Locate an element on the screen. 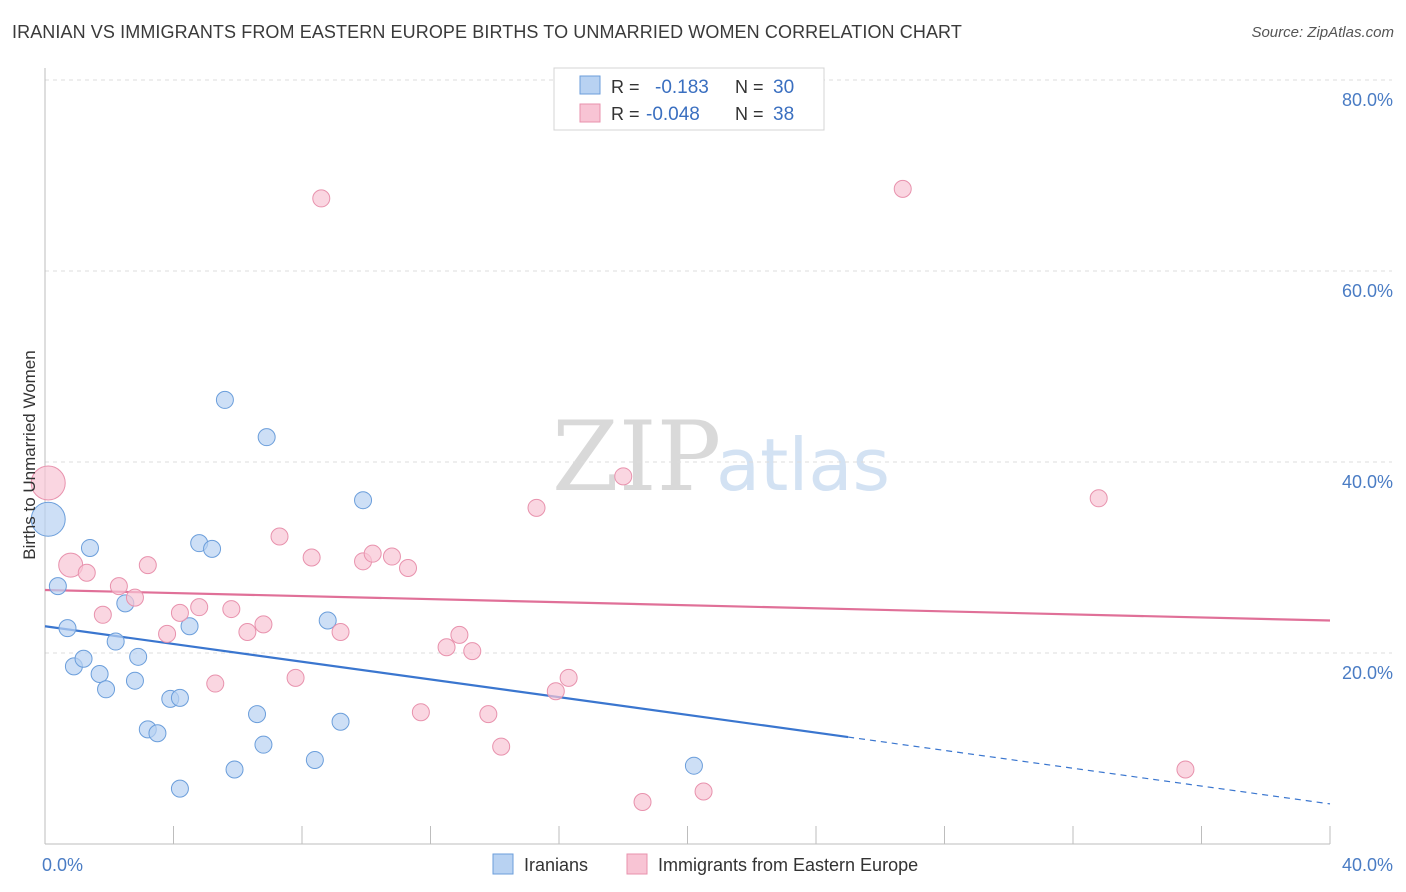  y-tick-label-0: 20.0% is located at coordinates (1367, 673).